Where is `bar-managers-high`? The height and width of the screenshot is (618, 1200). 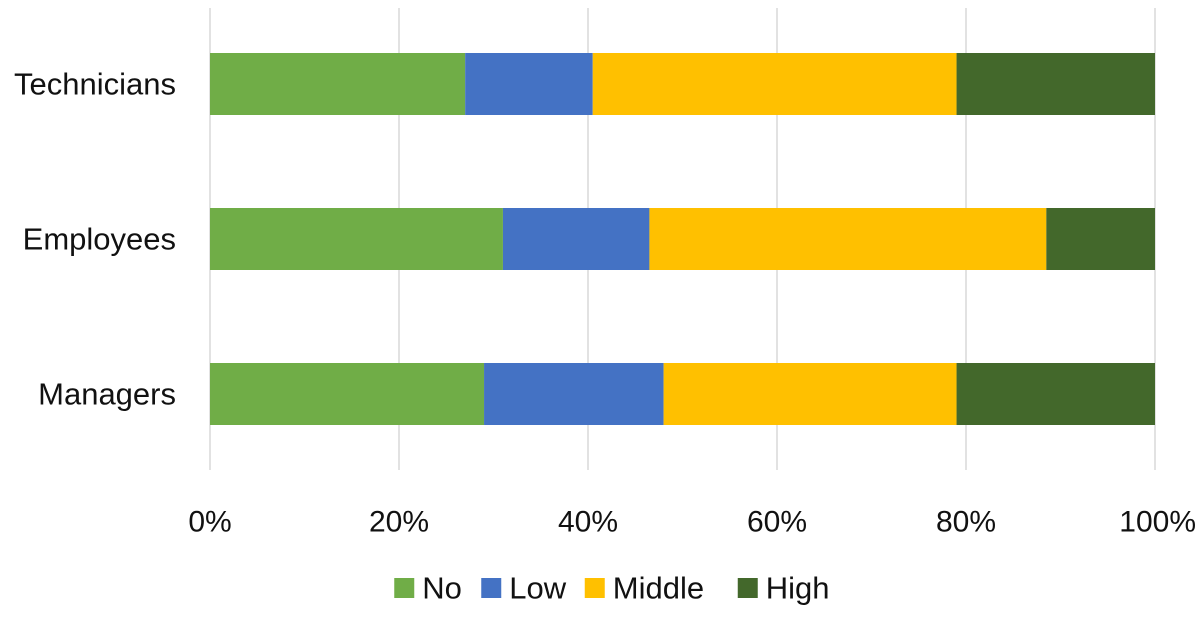 bar-managers-high is located at coordinates (1055, 394).